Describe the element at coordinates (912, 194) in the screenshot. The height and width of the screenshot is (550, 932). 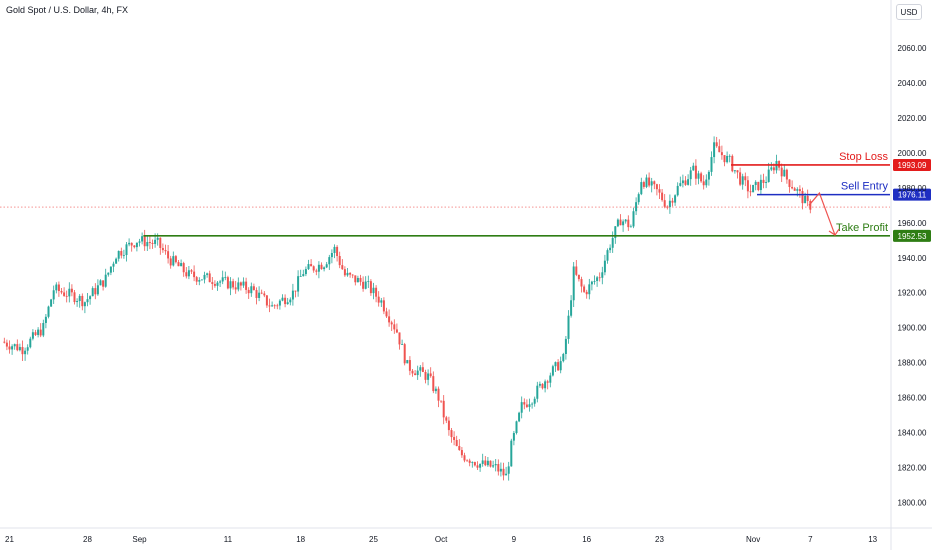
I see `level-price-tag: 1976.11` at that location.